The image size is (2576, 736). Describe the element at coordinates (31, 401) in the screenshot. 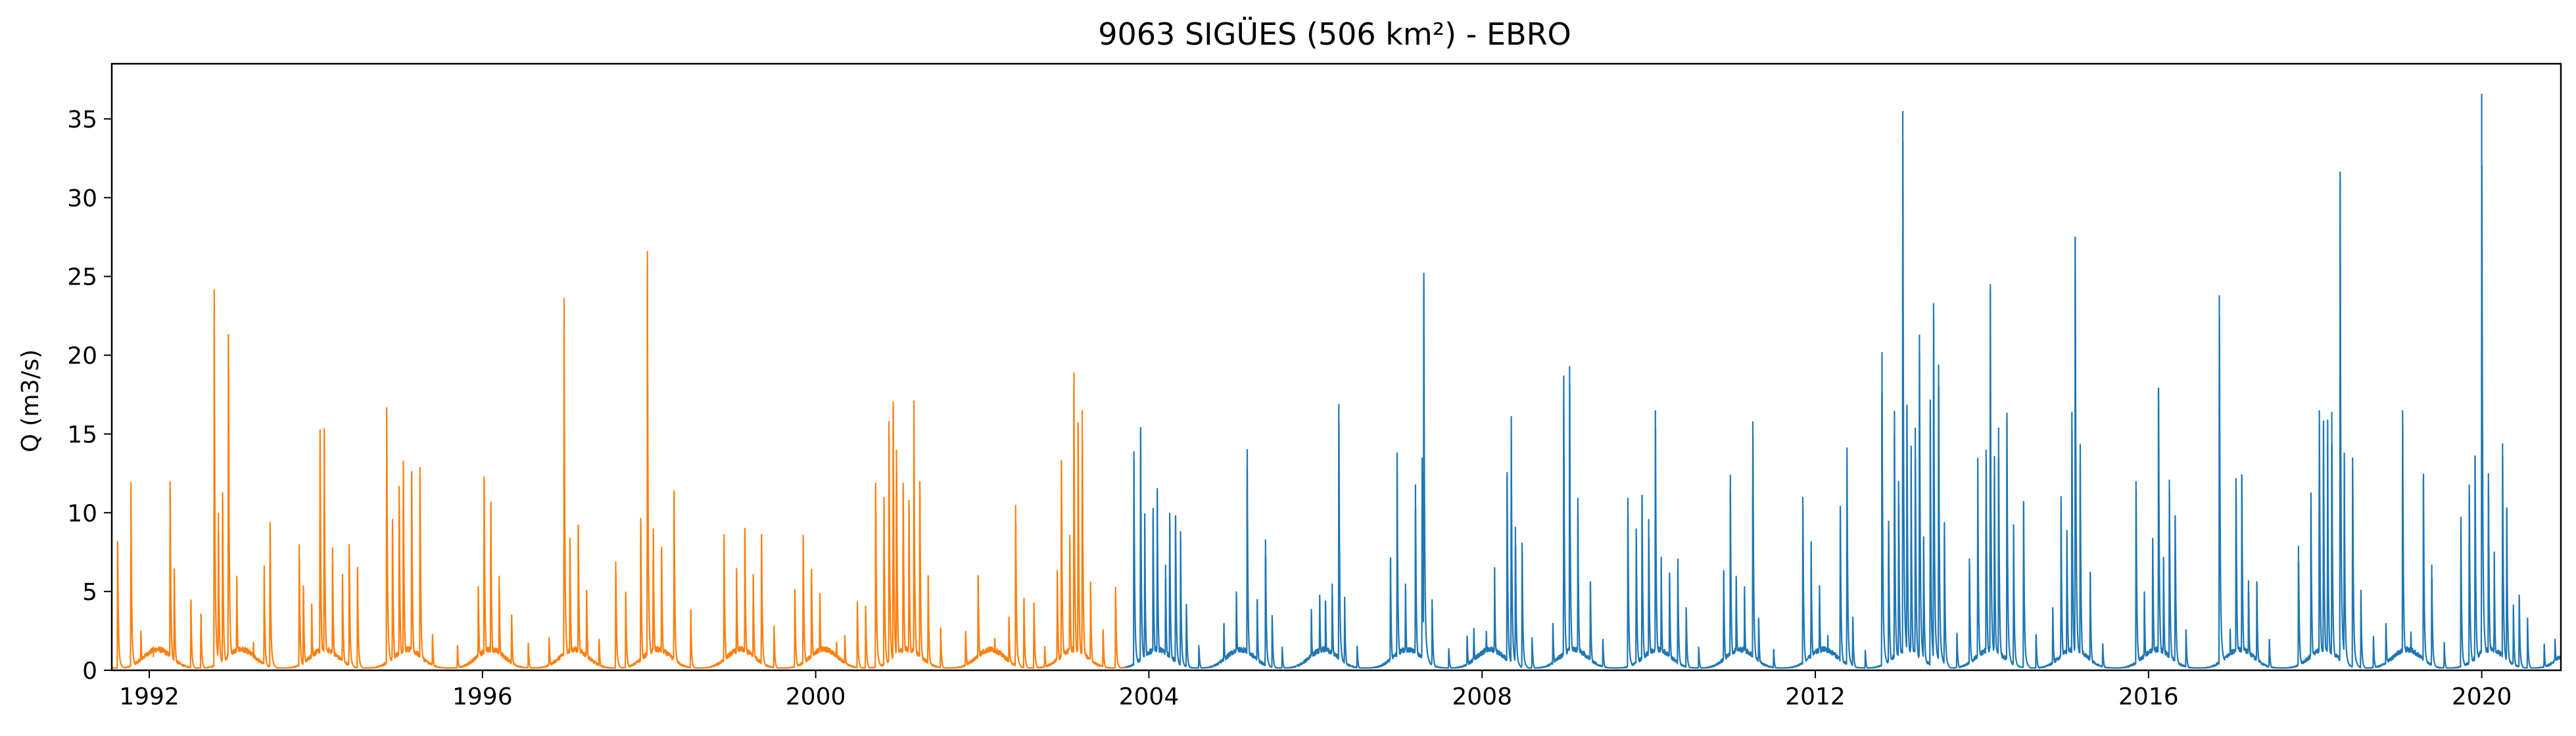

I see `y-axis-label: Q (m3/s)` at that location.